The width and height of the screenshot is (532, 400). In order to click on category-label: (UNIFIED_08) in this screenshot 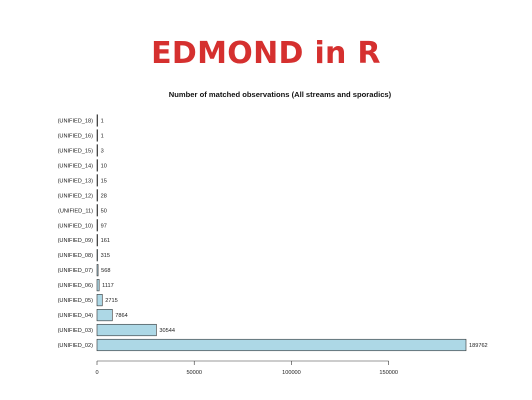, I will do `click(76, 256)`.